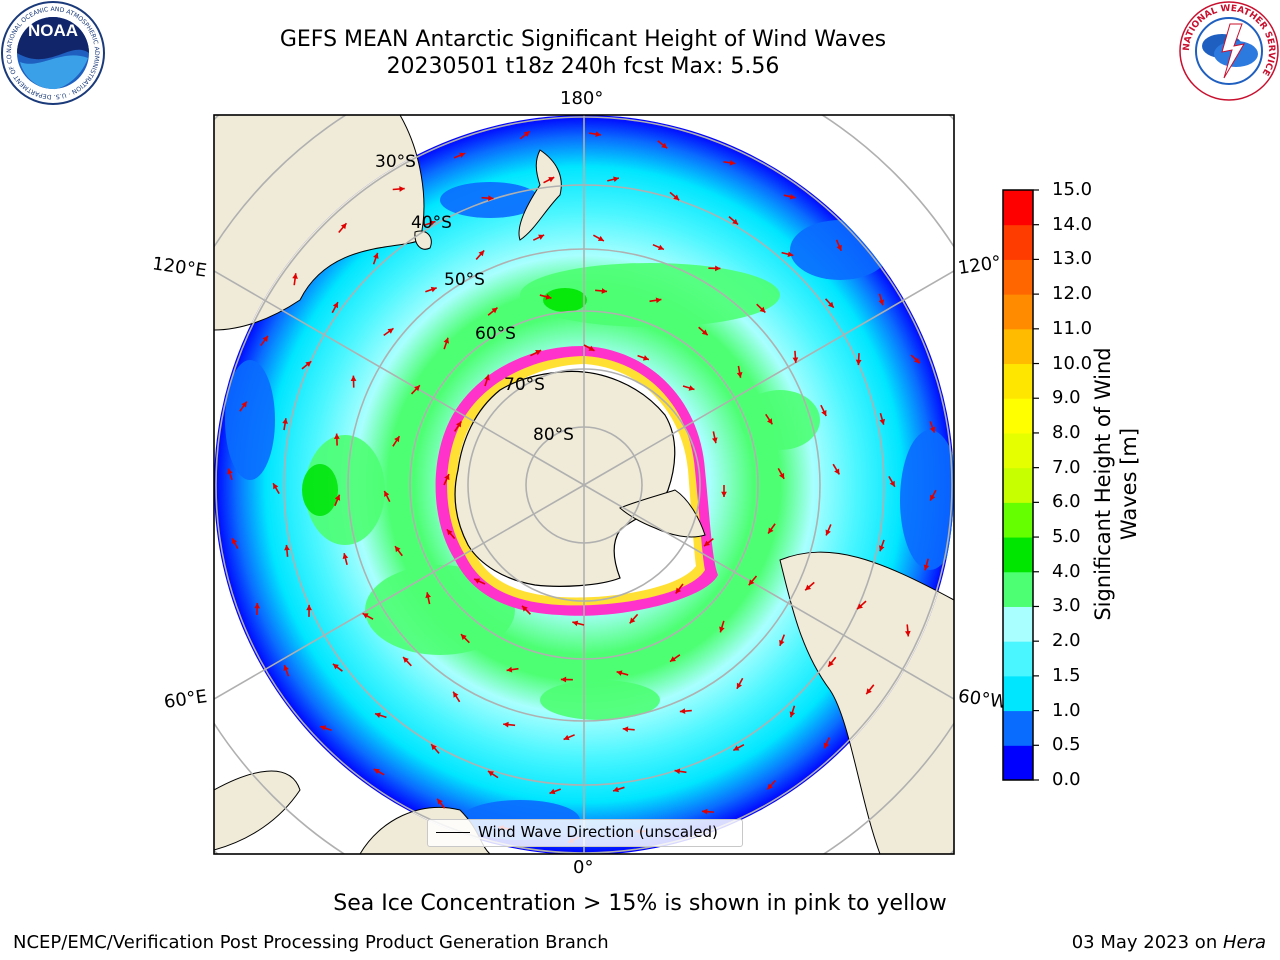 The width and height of the screenshot is (1280, 960). What do you see at coordinates (1066, 745) in the screenshot?
I see `colorbar-tick-label: 0.5` at bounding box center [1066, 745].